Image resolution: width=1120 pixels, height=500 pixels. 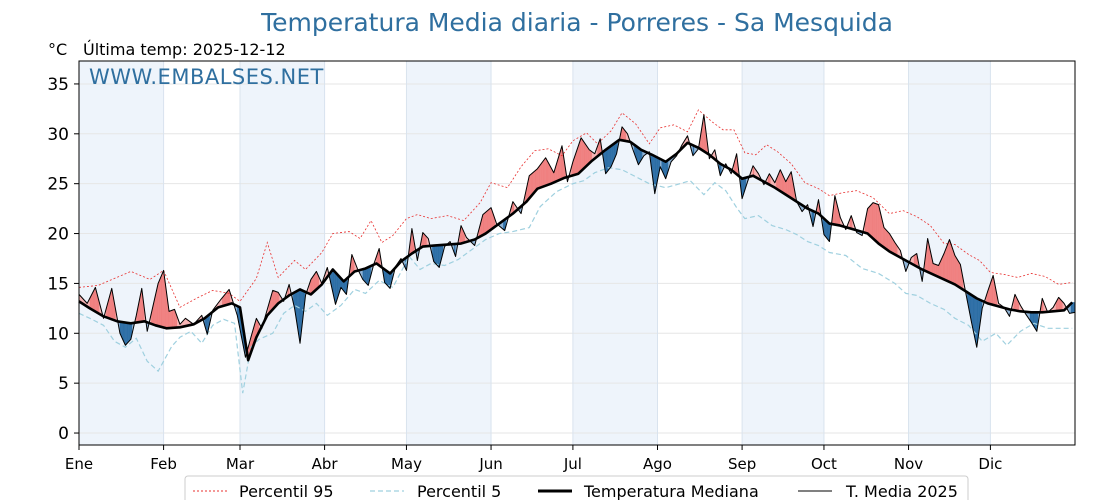 I want to click on x-tick-label-mar: Mar, so click(x=240, y=464).